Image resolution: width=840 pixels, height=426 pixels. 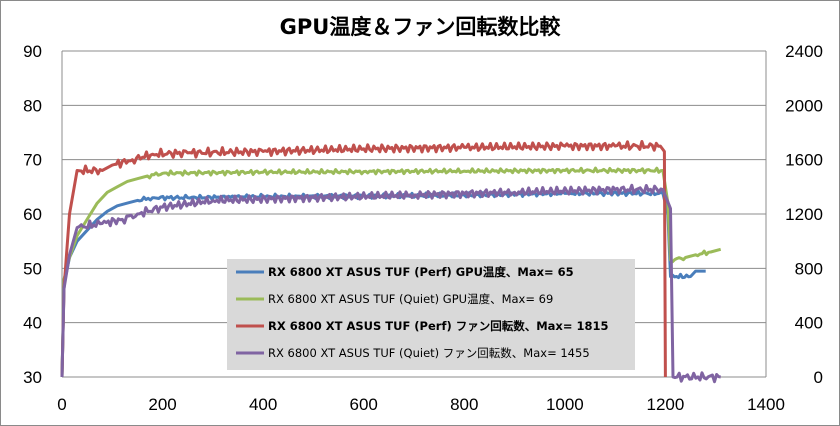 I want to click on right-tick-label: 1600, so click(x=804, y=160).